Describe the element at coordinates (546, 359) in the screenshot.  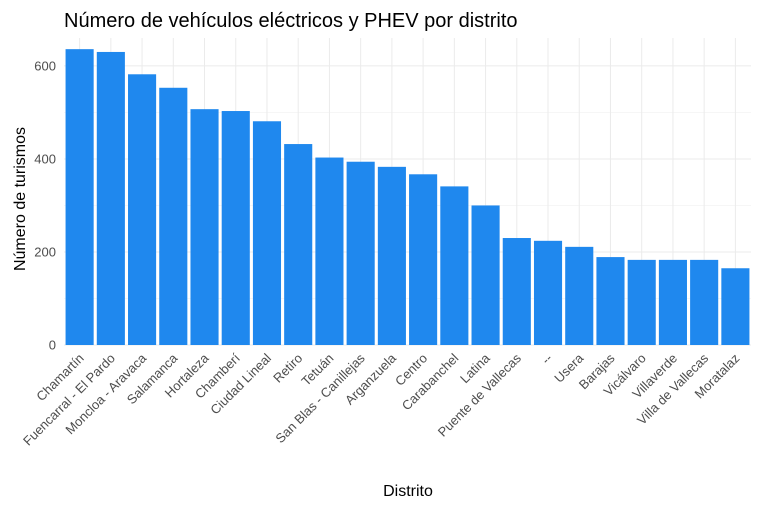
I see `x-tick-label: --` at that location.